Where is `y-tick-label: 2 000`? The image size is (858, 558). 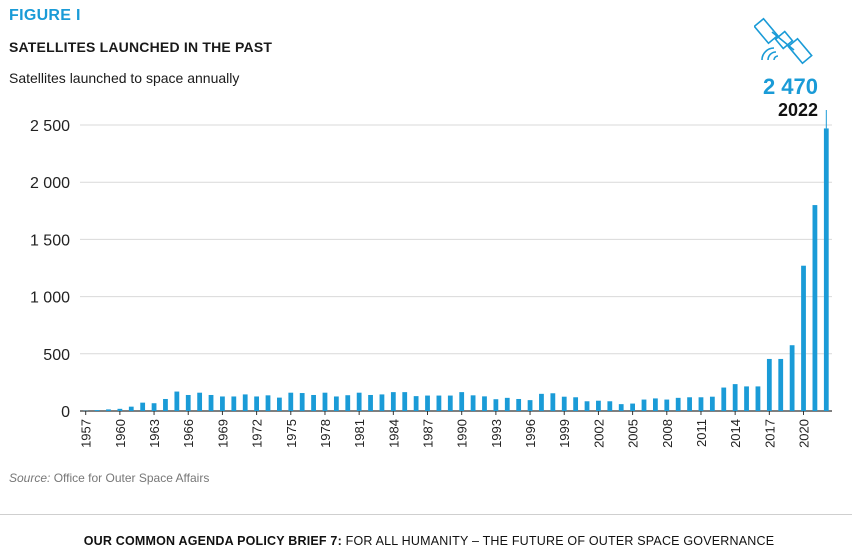 y-tick-label: 2 000 is located at coordinates (50, 183).